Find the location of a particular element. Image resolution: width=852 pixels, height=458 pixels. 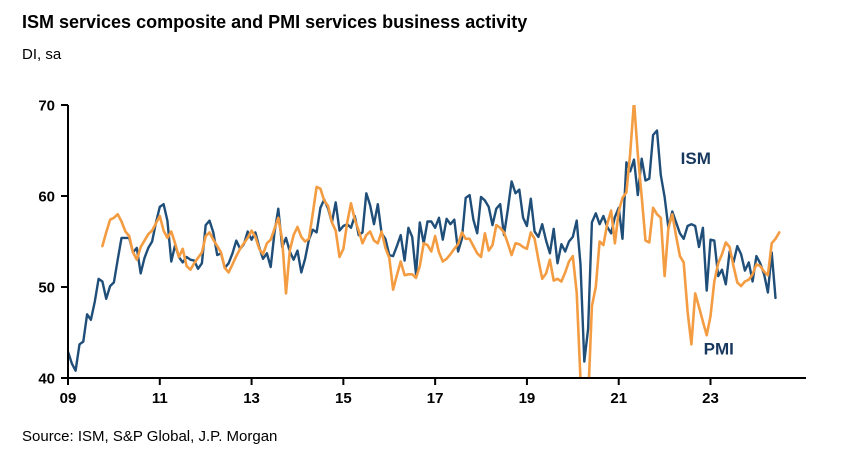

y-tick-label: 70 is located at coordinates (46, 106).